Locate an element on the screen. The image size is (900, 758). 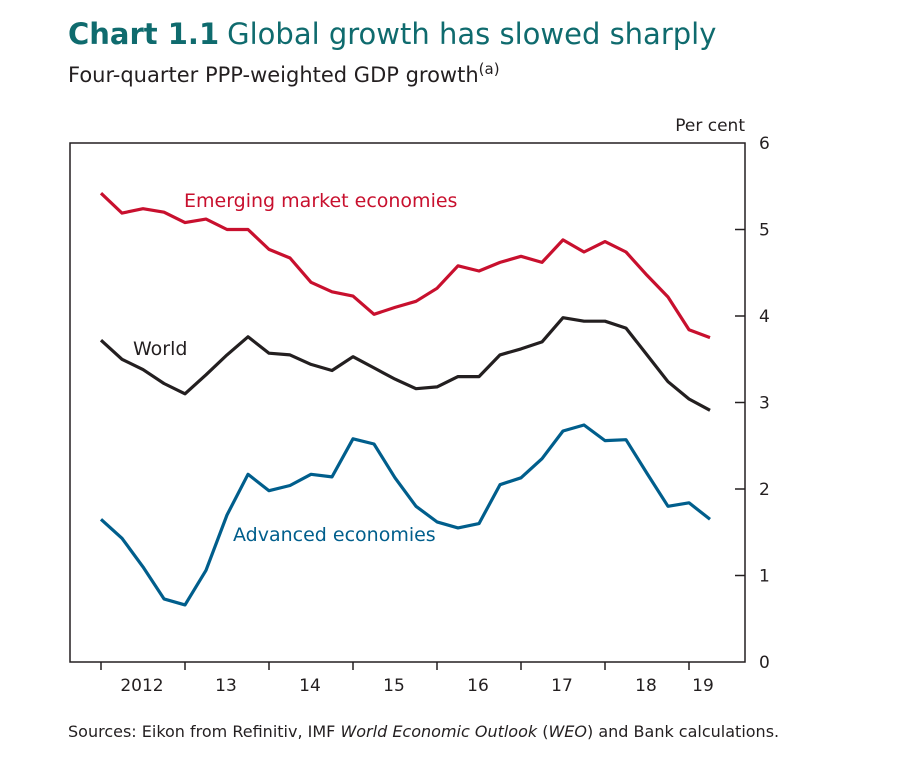
y-axis-label: Per cent is located at coordinates (710, 126).